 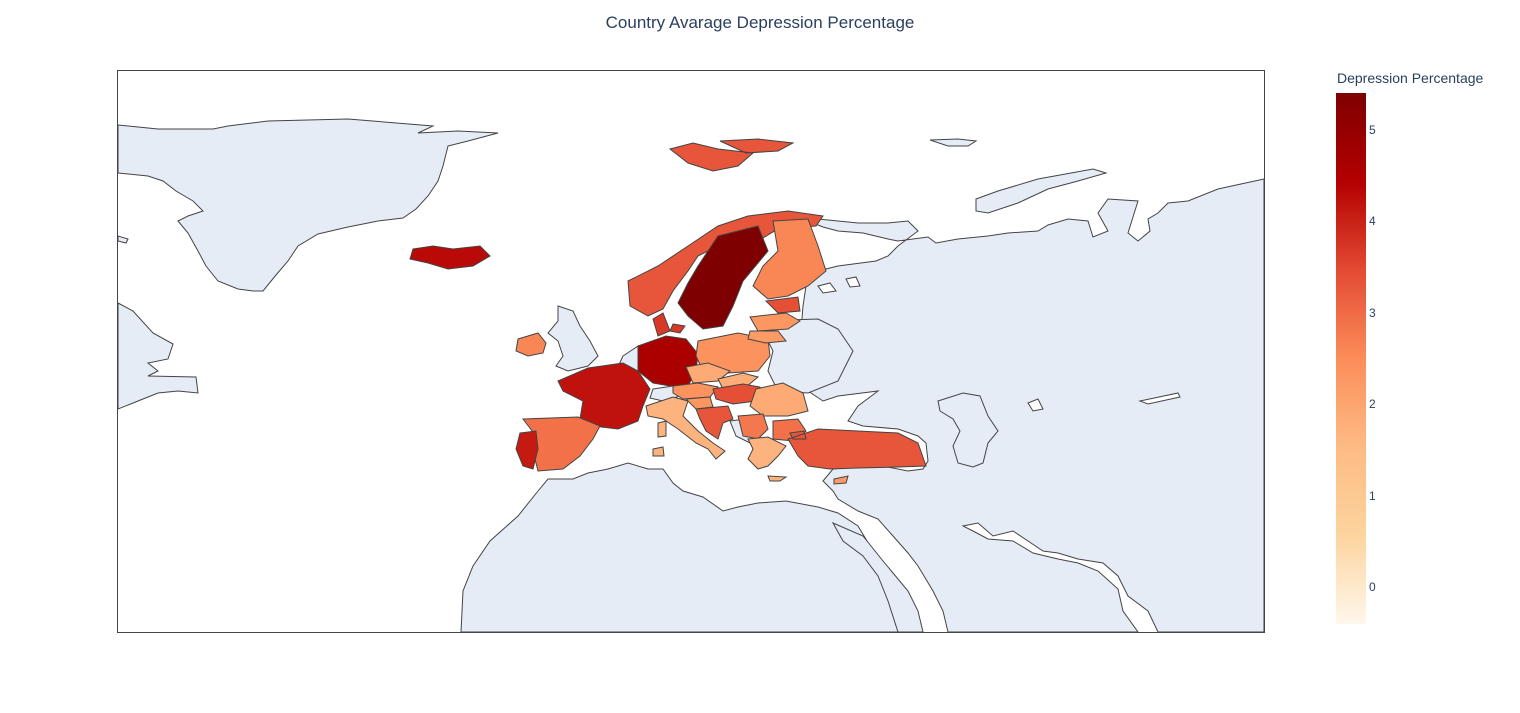 What do you see at coordinates (731, 155) in the screenshot?
I see `country-norway-svalbard` at bounding box center [731, 155].